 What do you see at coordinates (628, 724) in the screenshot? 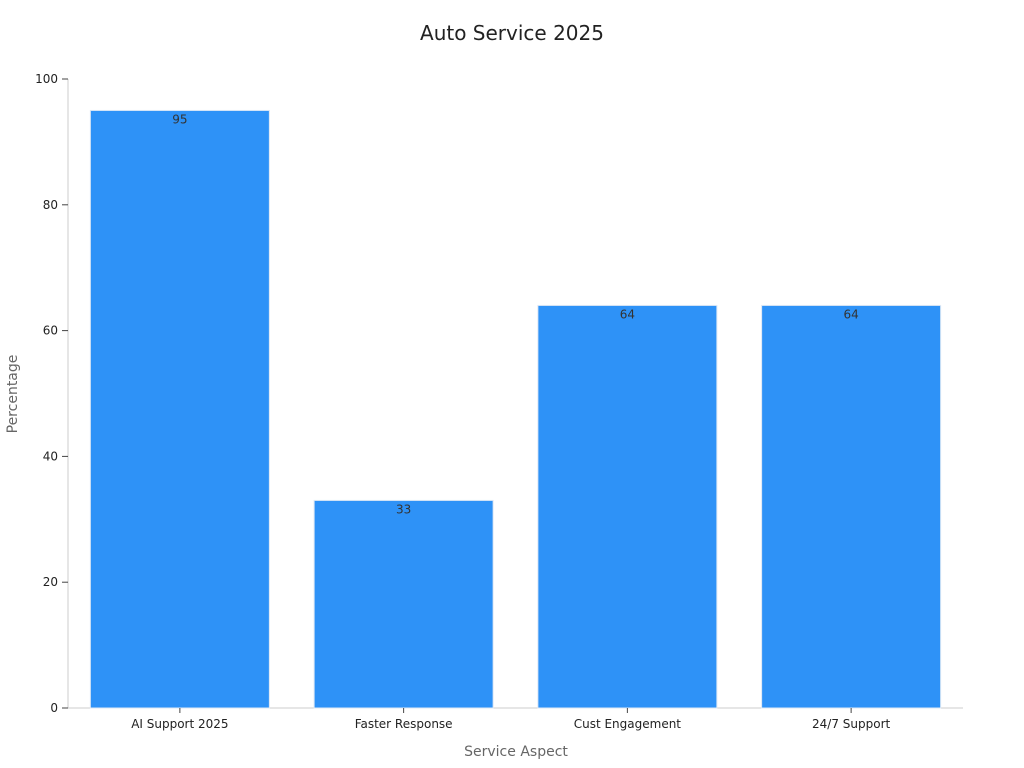
I see `x-tick-label: Cust Engagement` at bounding box center [628, 724].